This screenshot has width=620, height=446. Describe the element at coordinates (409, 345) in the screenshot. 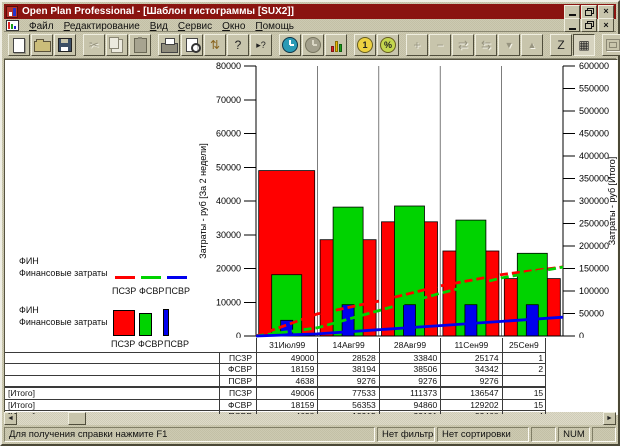

I see `date-header-2: 28Авг99` at that location.